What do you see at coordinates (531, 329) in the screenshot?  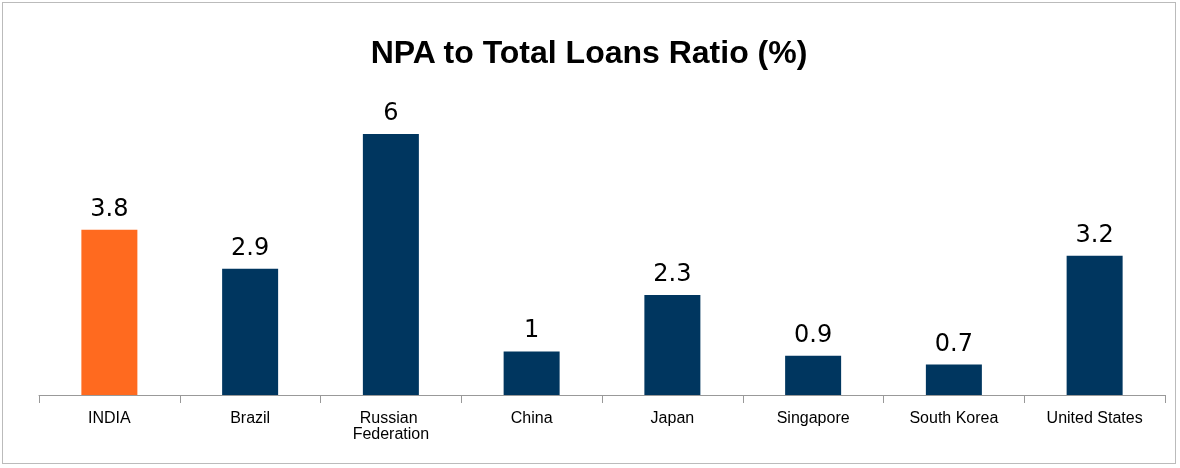 I see `data-label: 1` at bounding box center [531, 329].